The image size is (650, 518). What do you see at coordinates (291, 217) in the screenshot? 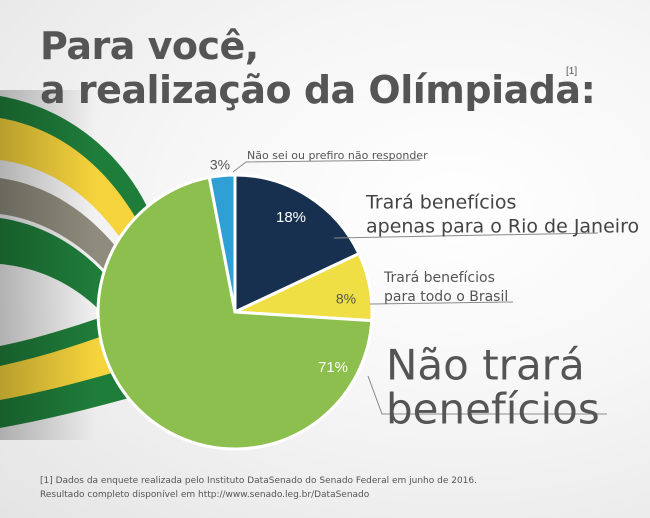
I see `slice-value-label-1: 18%` at bounding box center [291, 217].